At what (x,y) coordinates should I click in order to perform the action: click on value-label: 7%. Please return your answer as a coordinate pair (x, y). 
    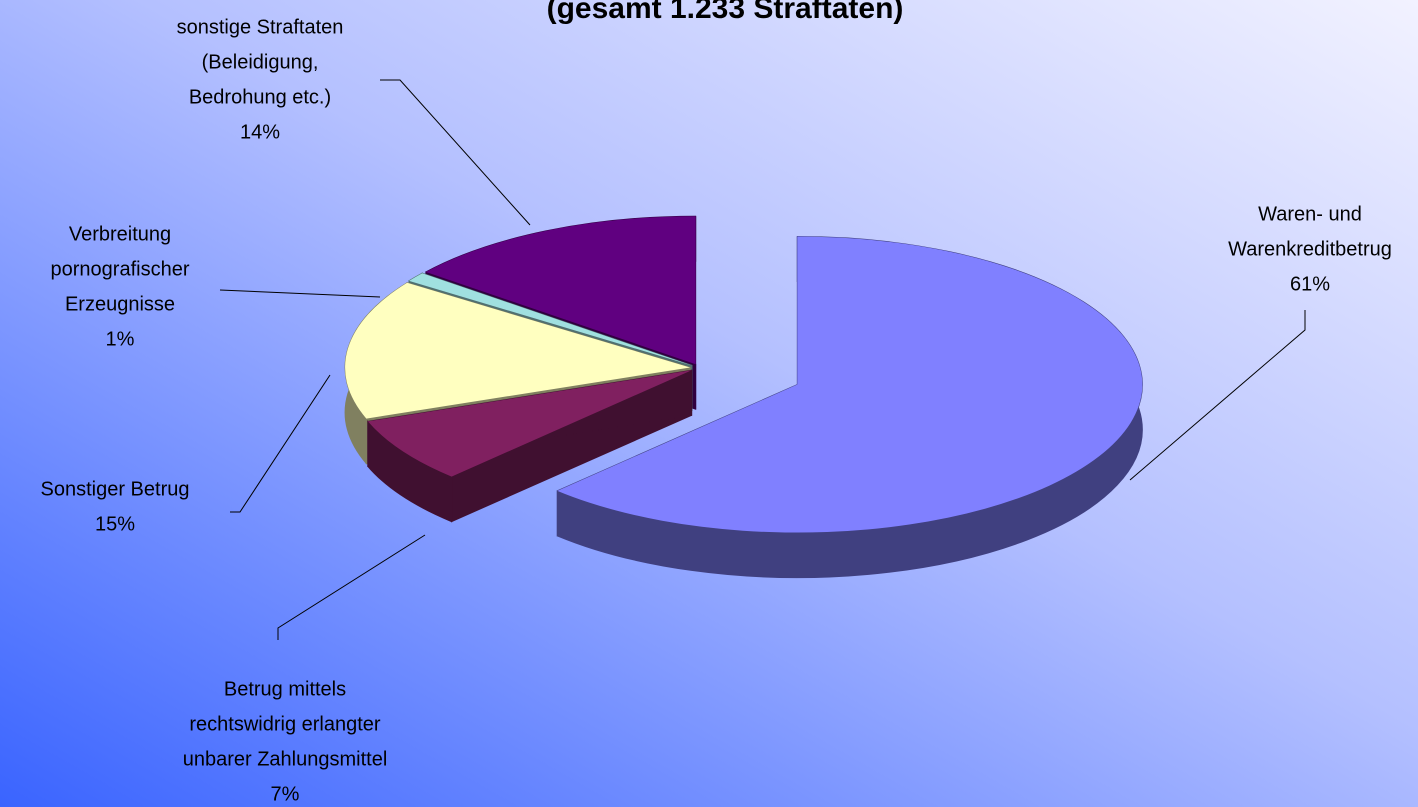
    Looking at the image, I should click on (285, 794).